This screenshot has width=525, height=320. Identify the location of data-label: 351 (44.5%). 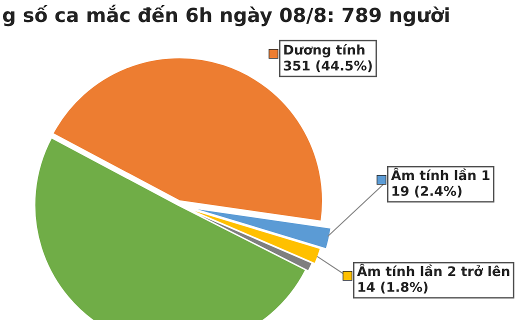
(328, 66).